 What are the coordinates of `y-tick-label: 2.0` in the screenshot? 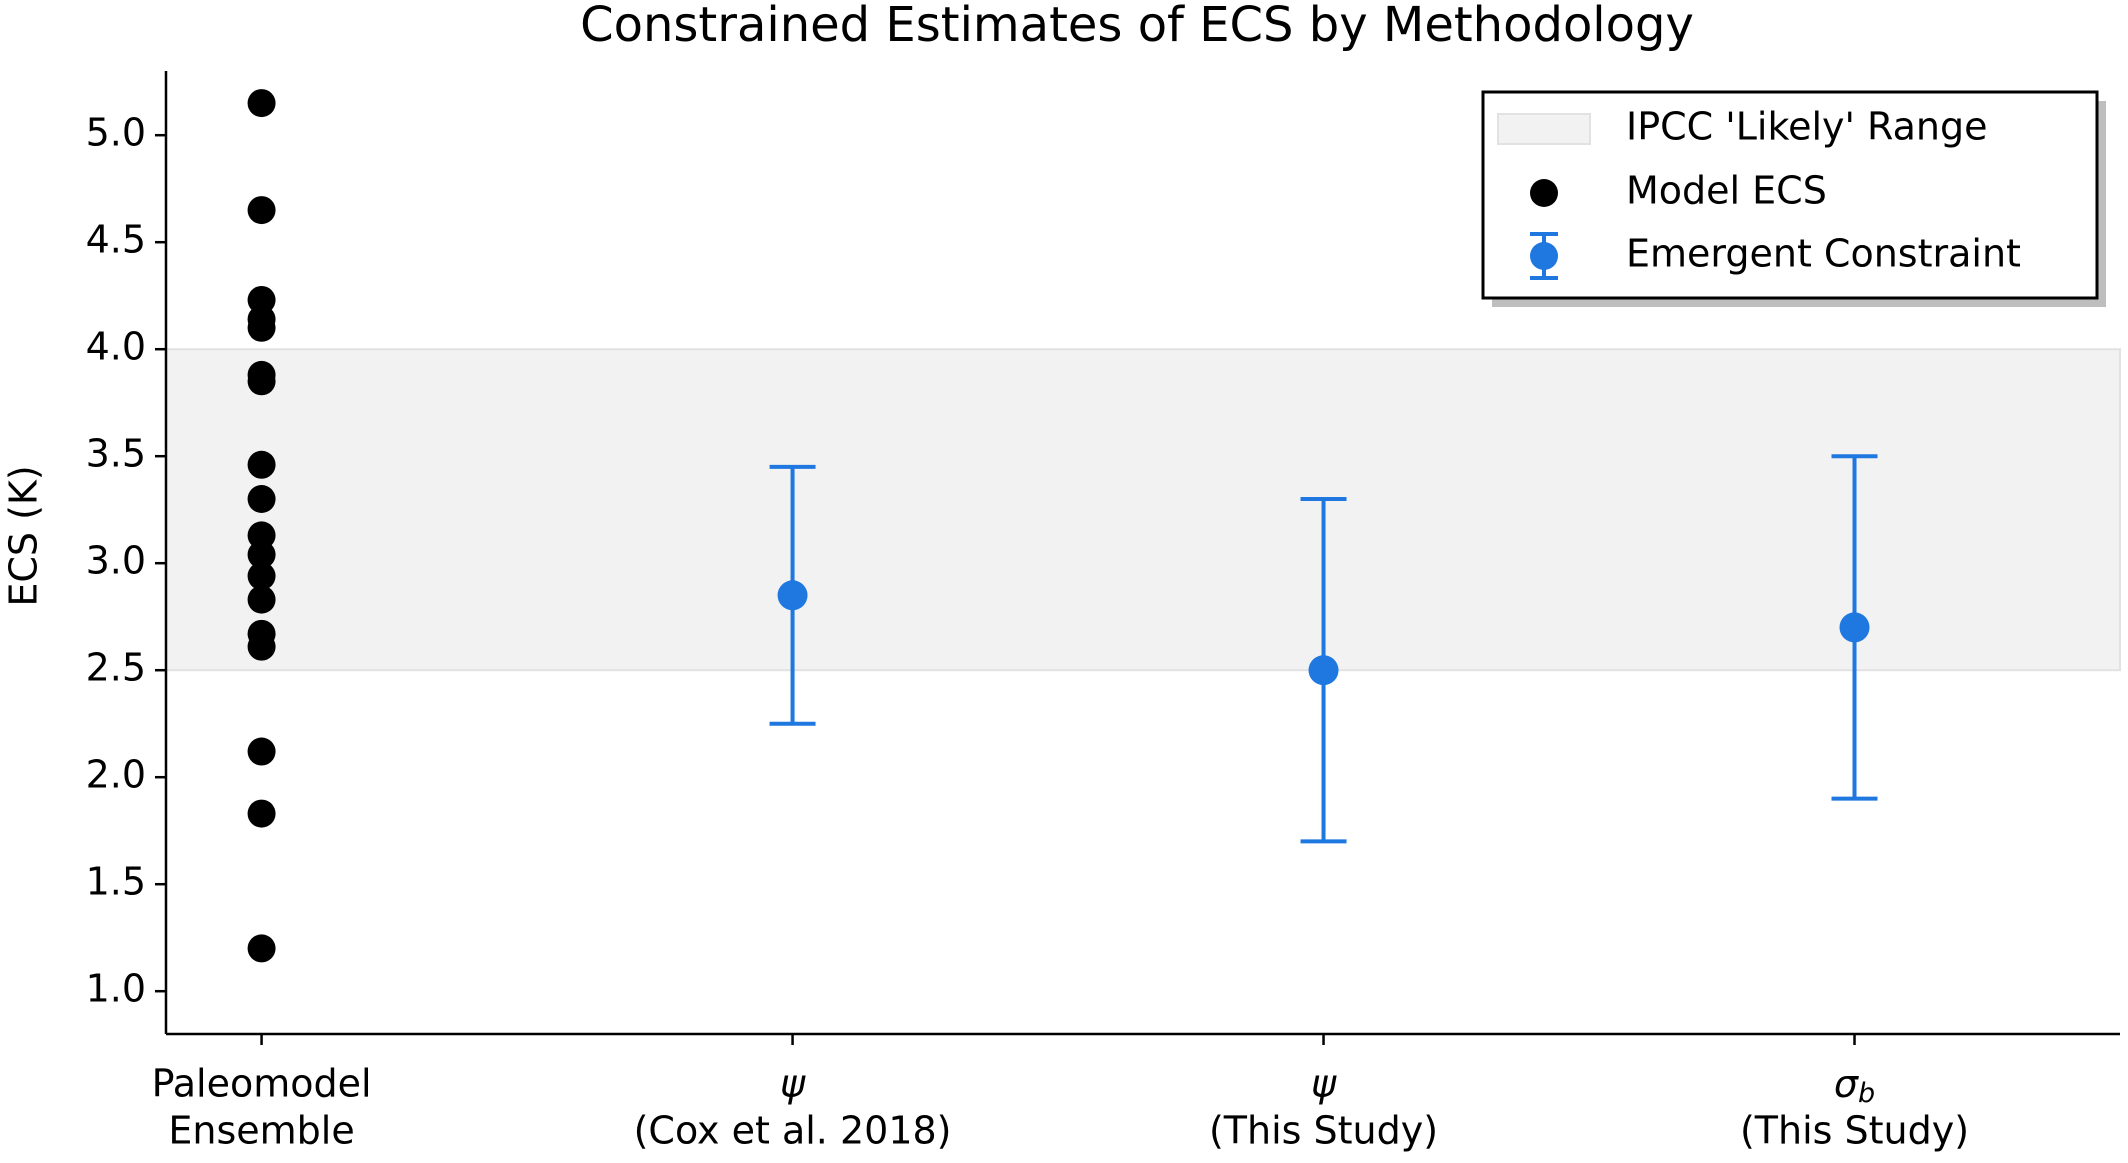 It's located at (116, 775).